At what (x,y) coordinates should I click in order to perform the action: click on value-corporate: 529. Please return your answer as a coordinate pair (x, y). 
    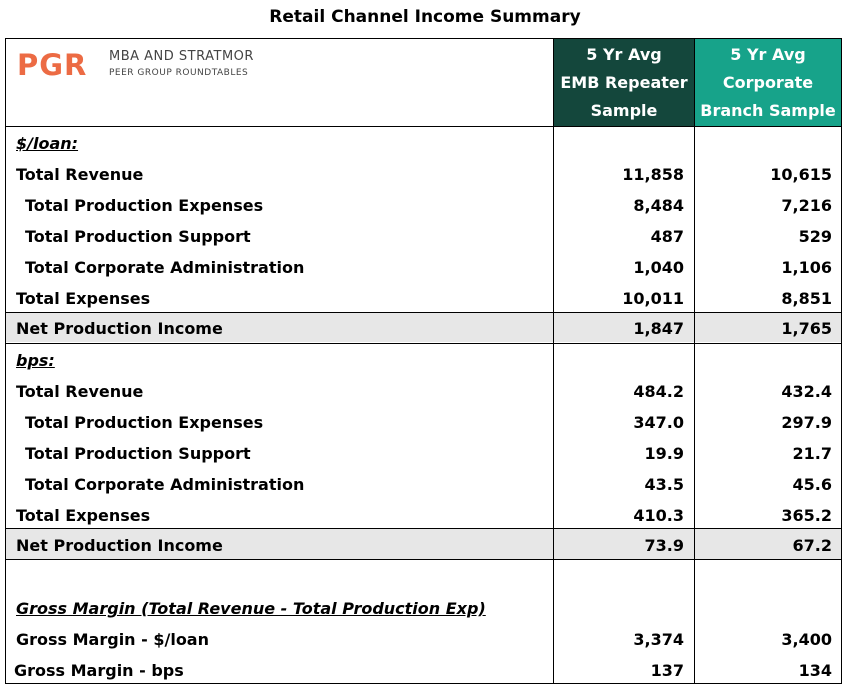
    Looking at the image, I should click on (815, 236).